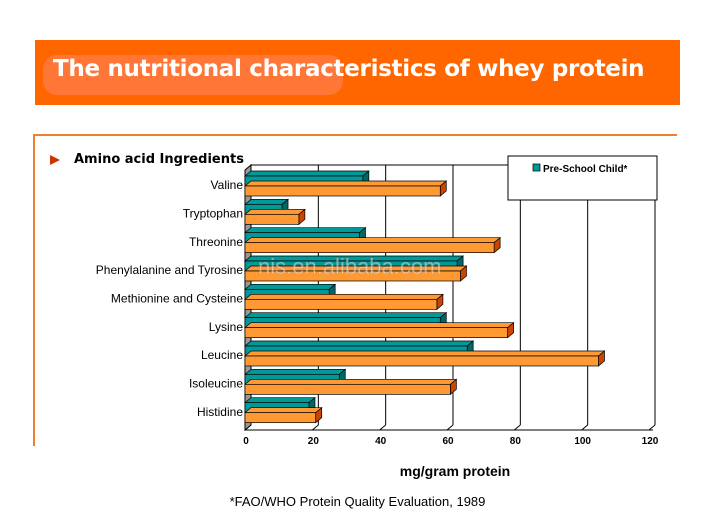 This screenshot has width=715, height=530. I want to click on x-tick-label: 0, so click(246, 441).